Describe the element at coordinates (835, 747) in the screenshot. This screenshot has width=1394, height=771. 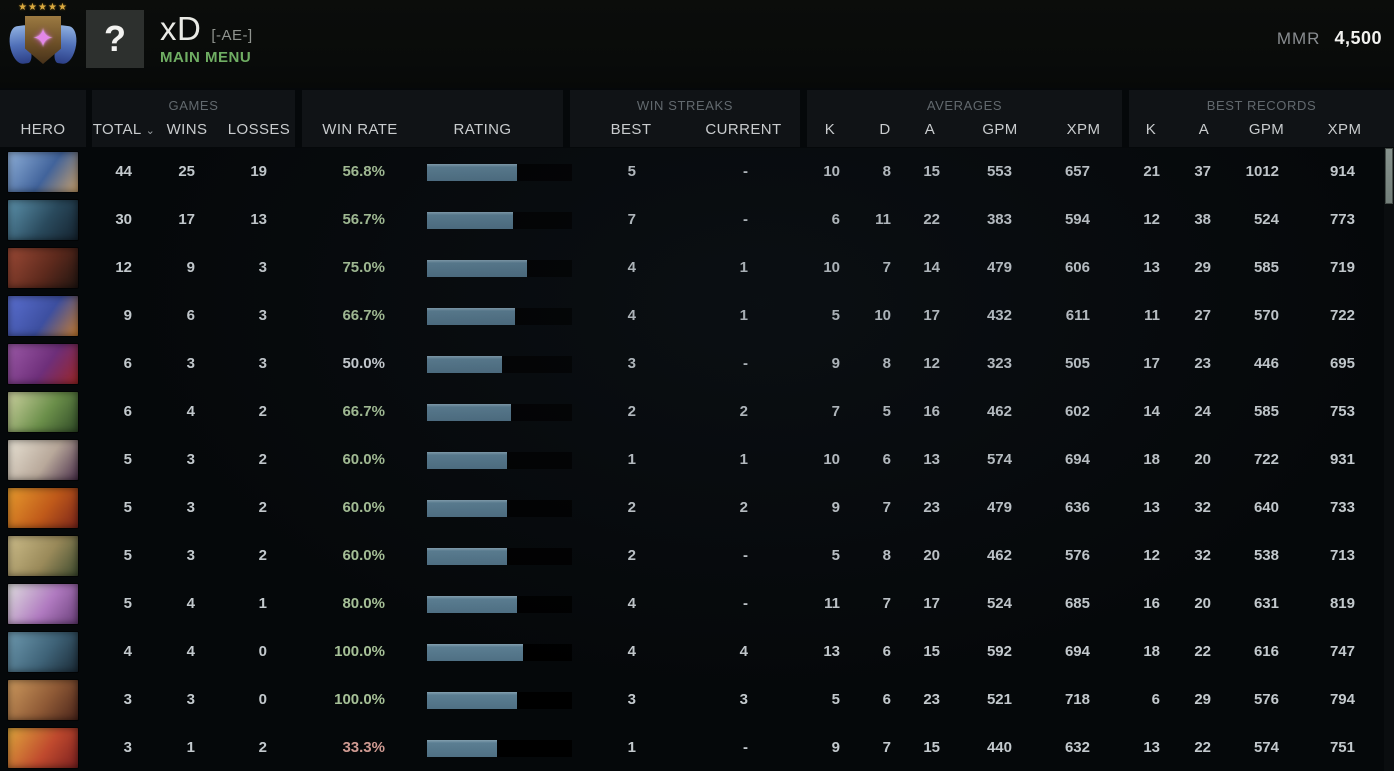
I see `cell-avg-kills: 9` at that location.